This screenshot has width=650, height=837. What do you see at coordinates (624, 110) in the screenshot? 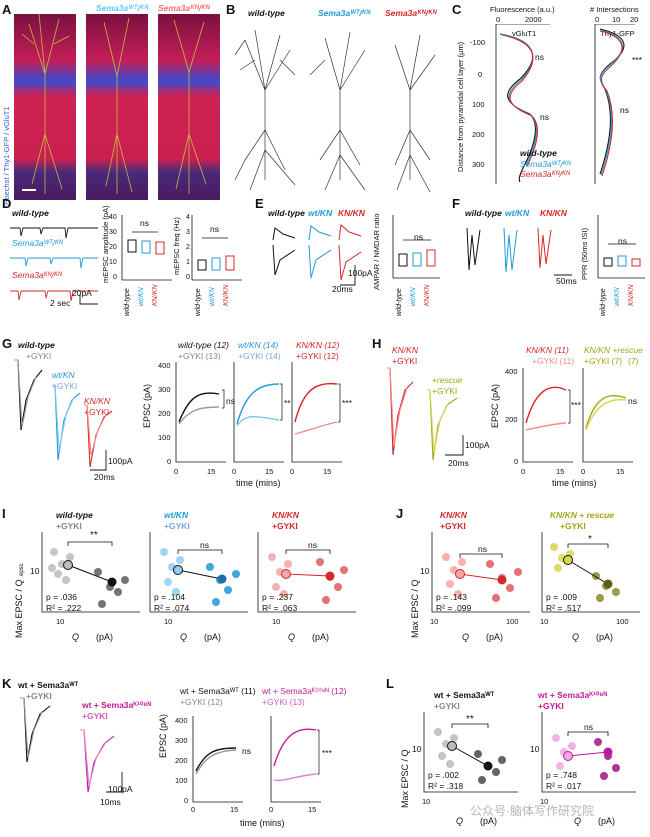
I see `panel-c-ns-3: ns` at bounding box center [624, 110].